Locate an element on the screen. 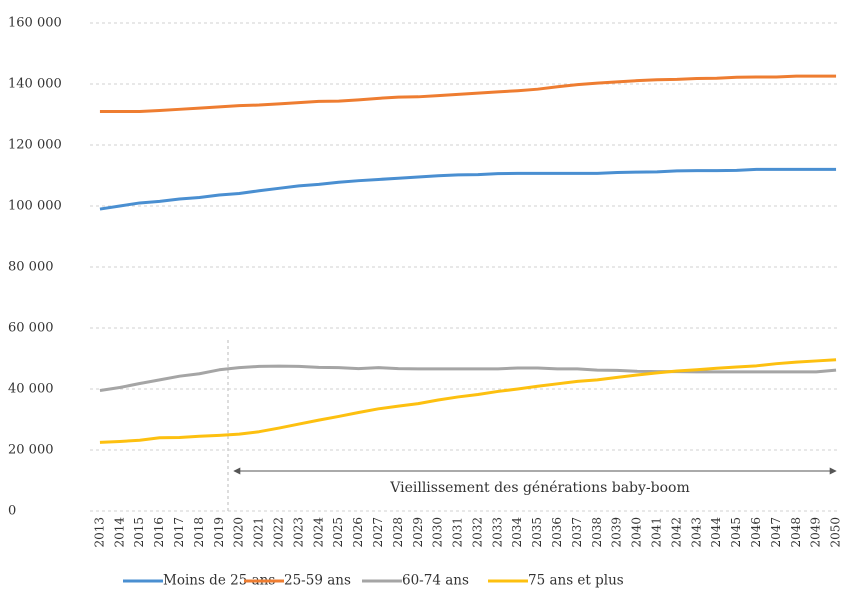 The image size is (843, 597). x-tick-label: 2020 is located at coordinates (239, 532).